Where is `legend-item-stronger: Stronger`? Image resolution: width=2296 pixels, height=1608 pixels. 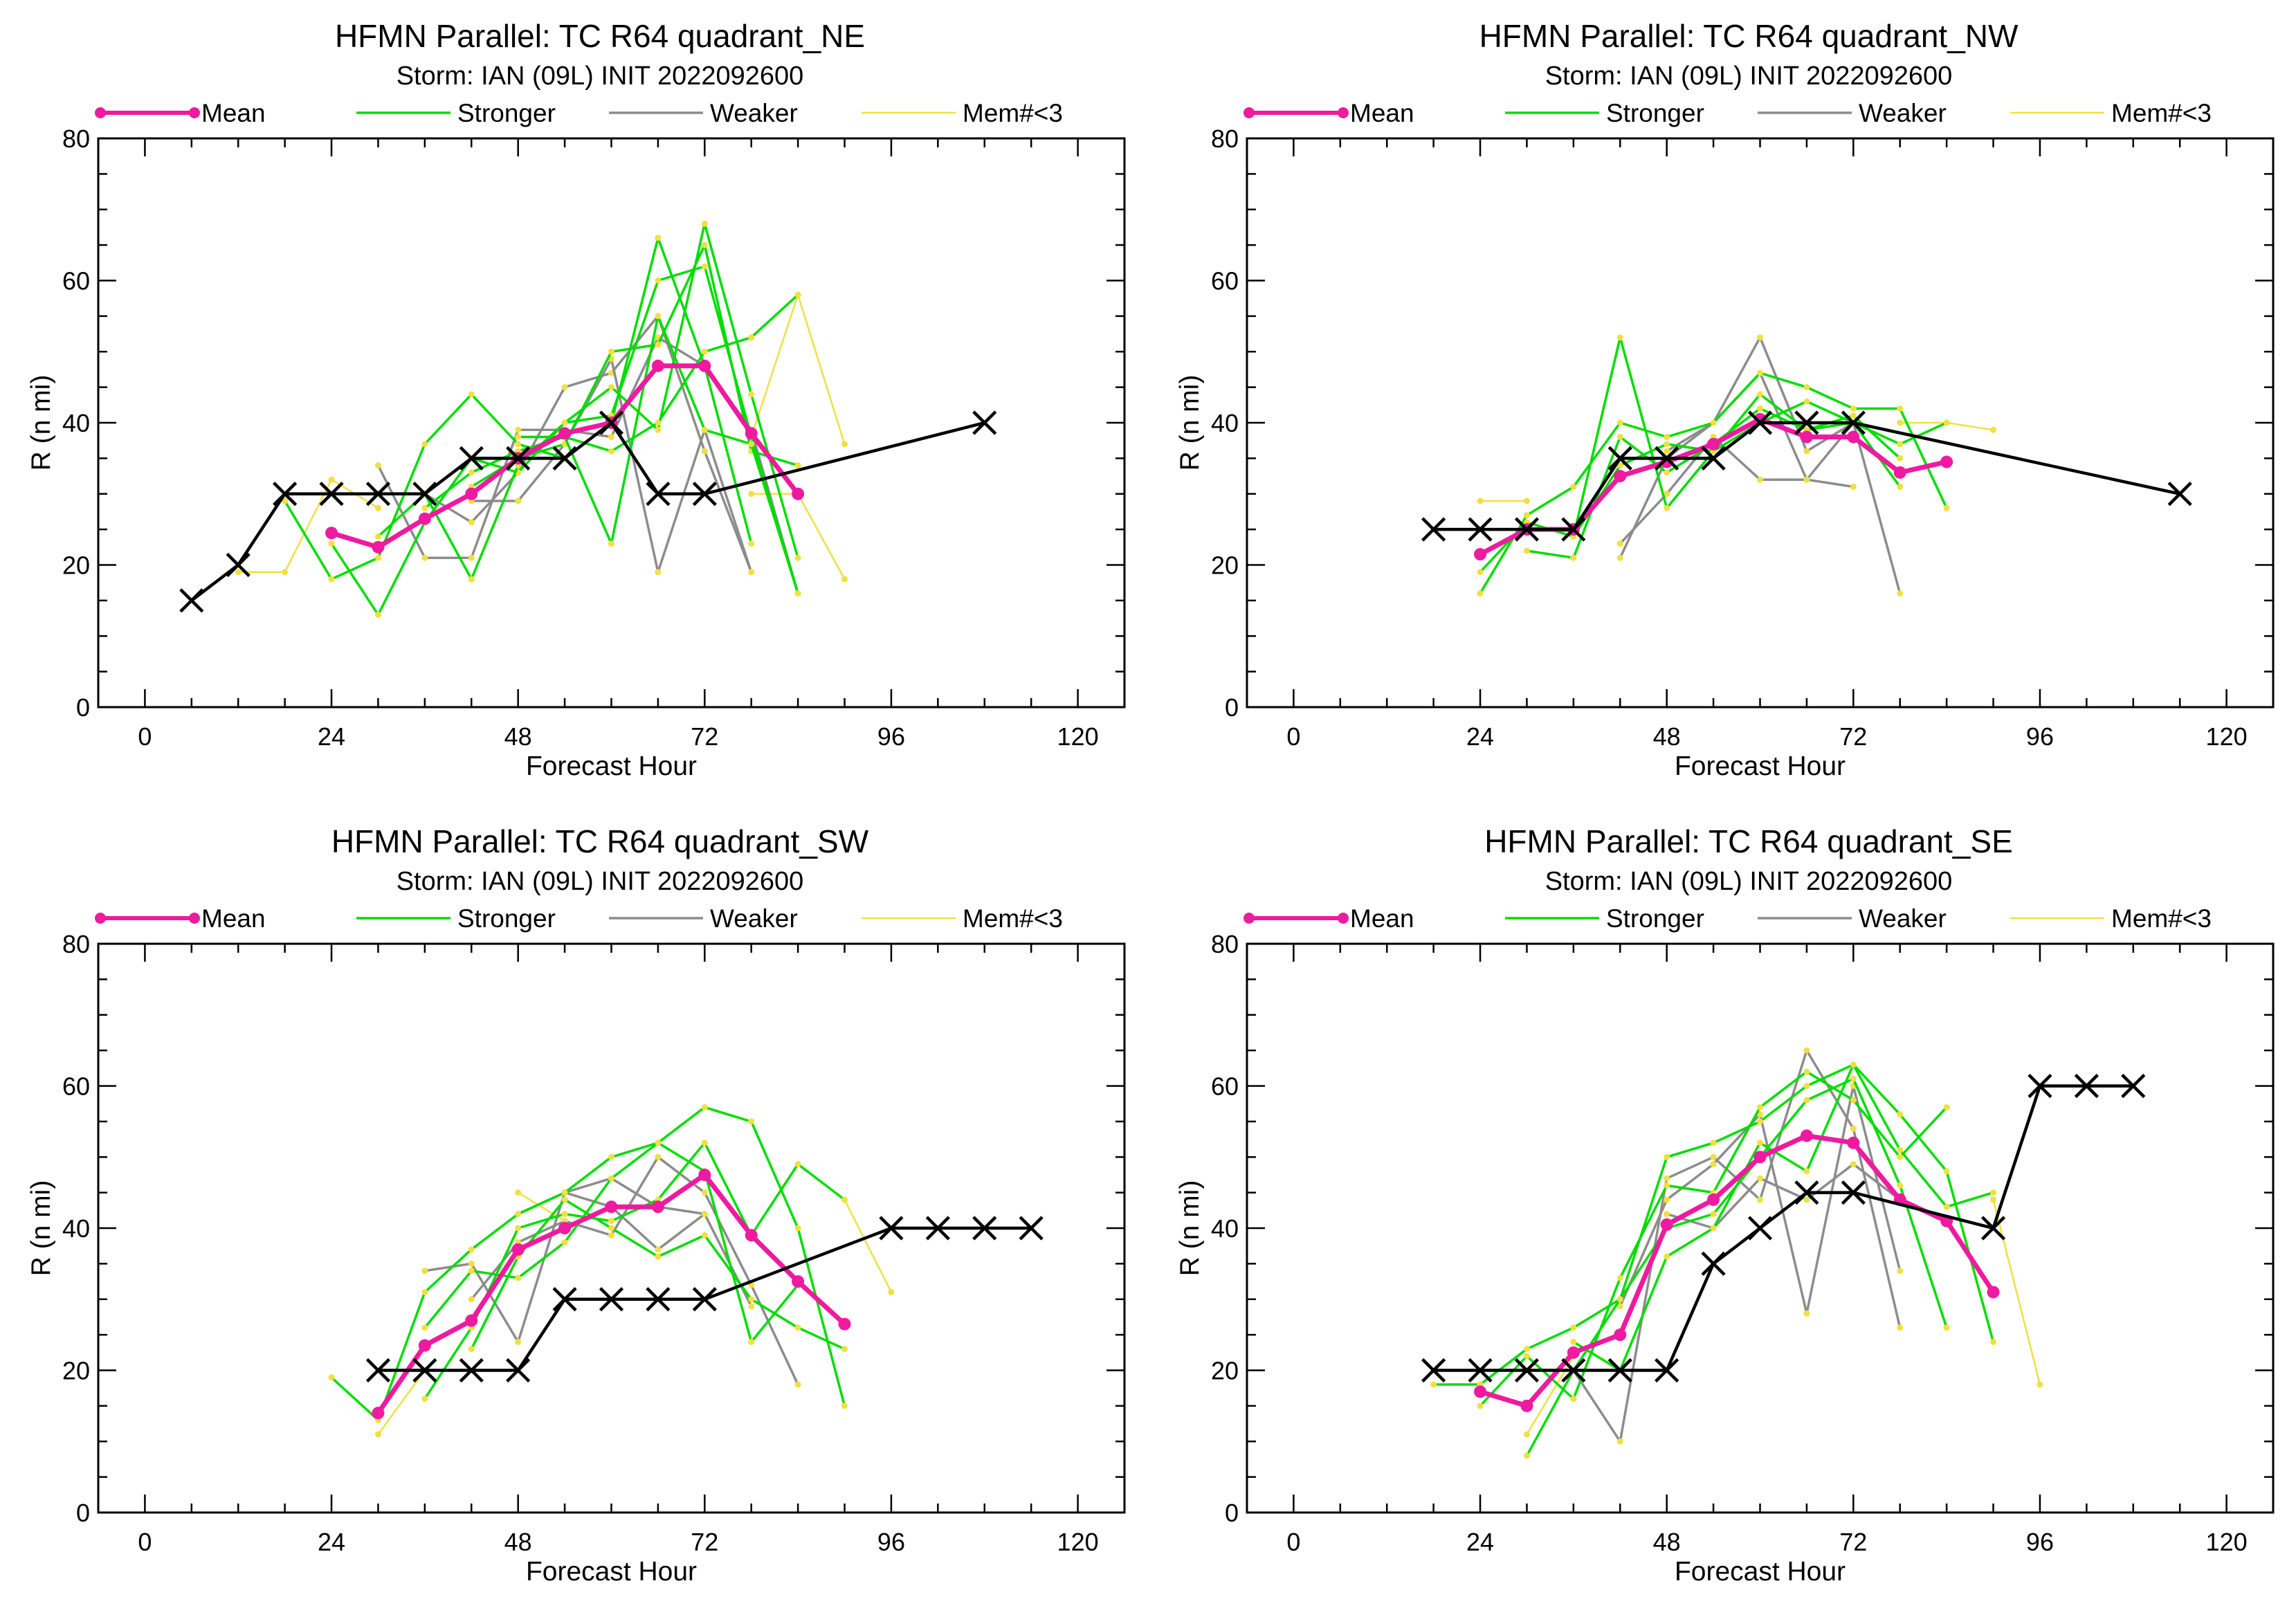
legend-item-stronger: Stronger is located at coordinates (1604, 918).